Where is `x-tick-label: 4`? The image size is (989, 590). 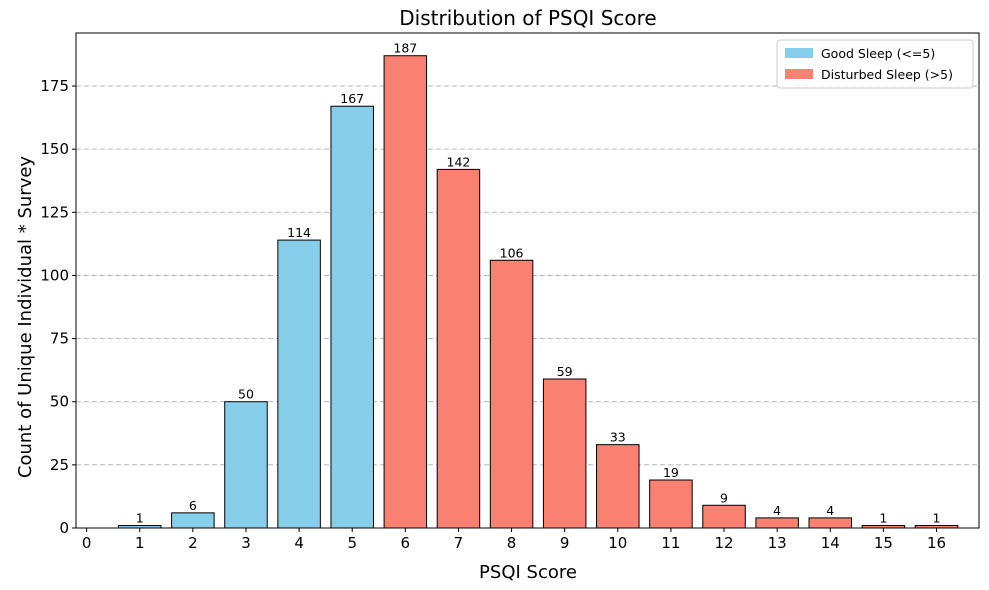
x-tick-label: 4 is located at coordinates (299, 543).